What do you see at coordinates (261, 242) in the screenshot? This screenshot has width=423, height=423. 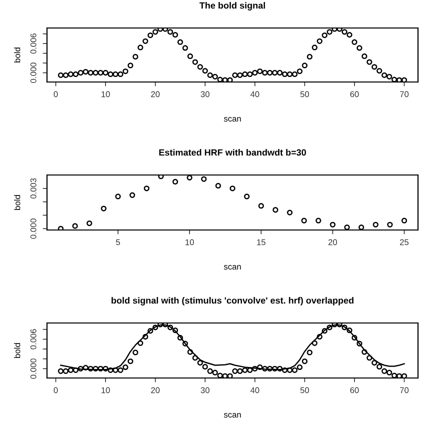 I see `x-tick-label: 15` at bounding box center [261, 242].